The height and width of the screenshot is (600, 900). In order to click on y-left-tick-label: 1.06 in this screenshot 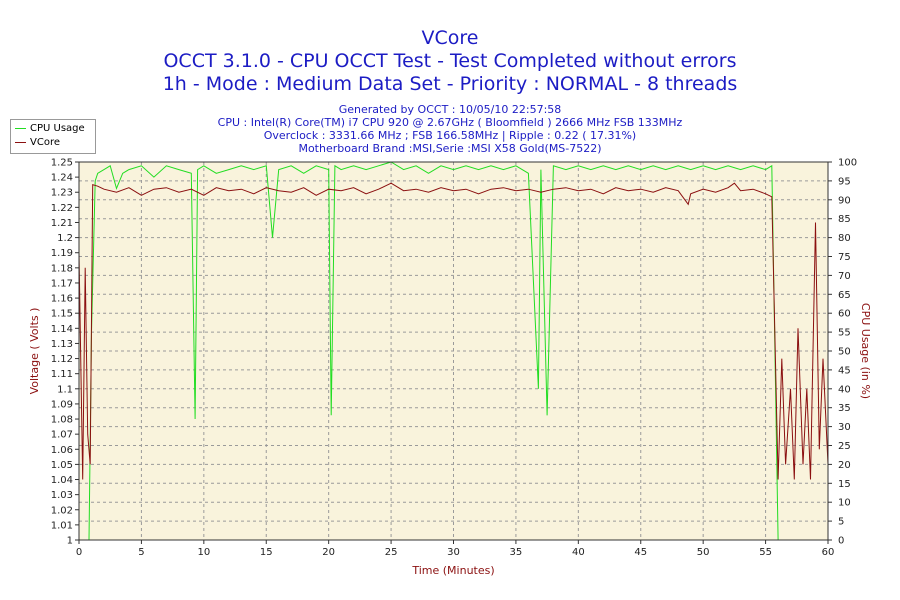, I will do `click(62, 450)`.